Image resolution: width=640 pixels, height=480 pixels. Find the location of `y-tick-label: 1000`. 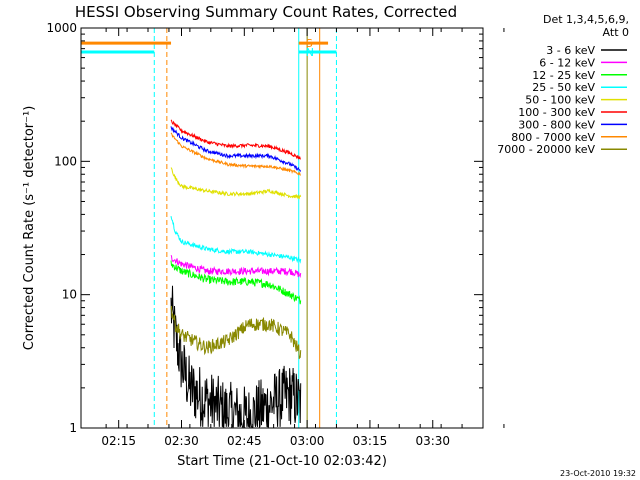

y-tick-label: 1000 is located at coordinates (61, 28).